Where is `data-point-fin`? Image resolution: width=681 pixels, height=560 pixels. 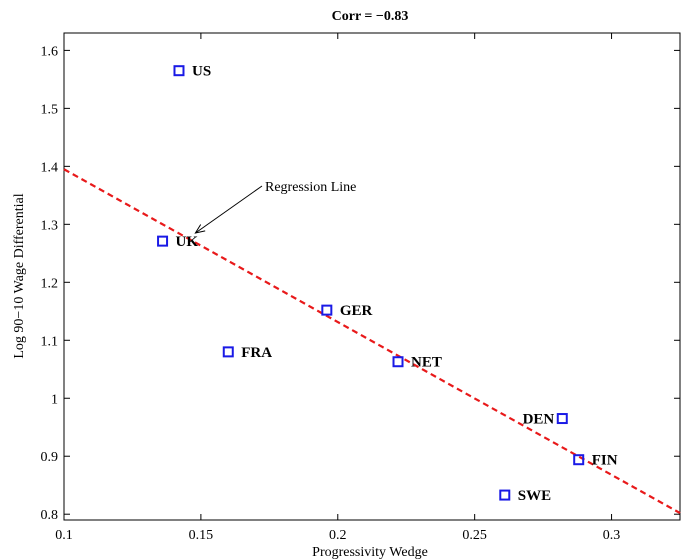 data-point-fin is located at coordinates (579, 460).